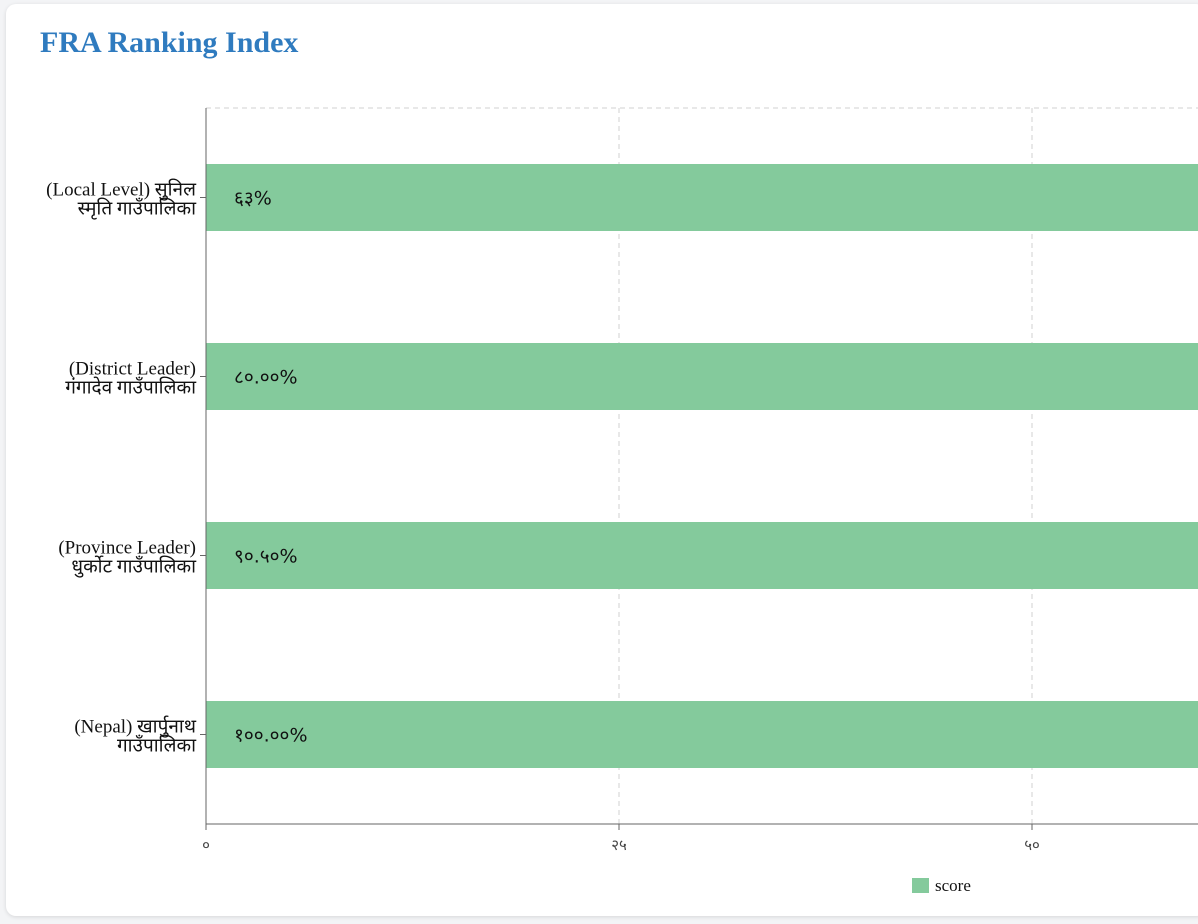 The image size is (1198, 924). Describe the element at coordinates (127, 558) in the screenshot. I see `y-tick-label: (Province Leader) धुर्कोट गाउँपालिका` at that location.